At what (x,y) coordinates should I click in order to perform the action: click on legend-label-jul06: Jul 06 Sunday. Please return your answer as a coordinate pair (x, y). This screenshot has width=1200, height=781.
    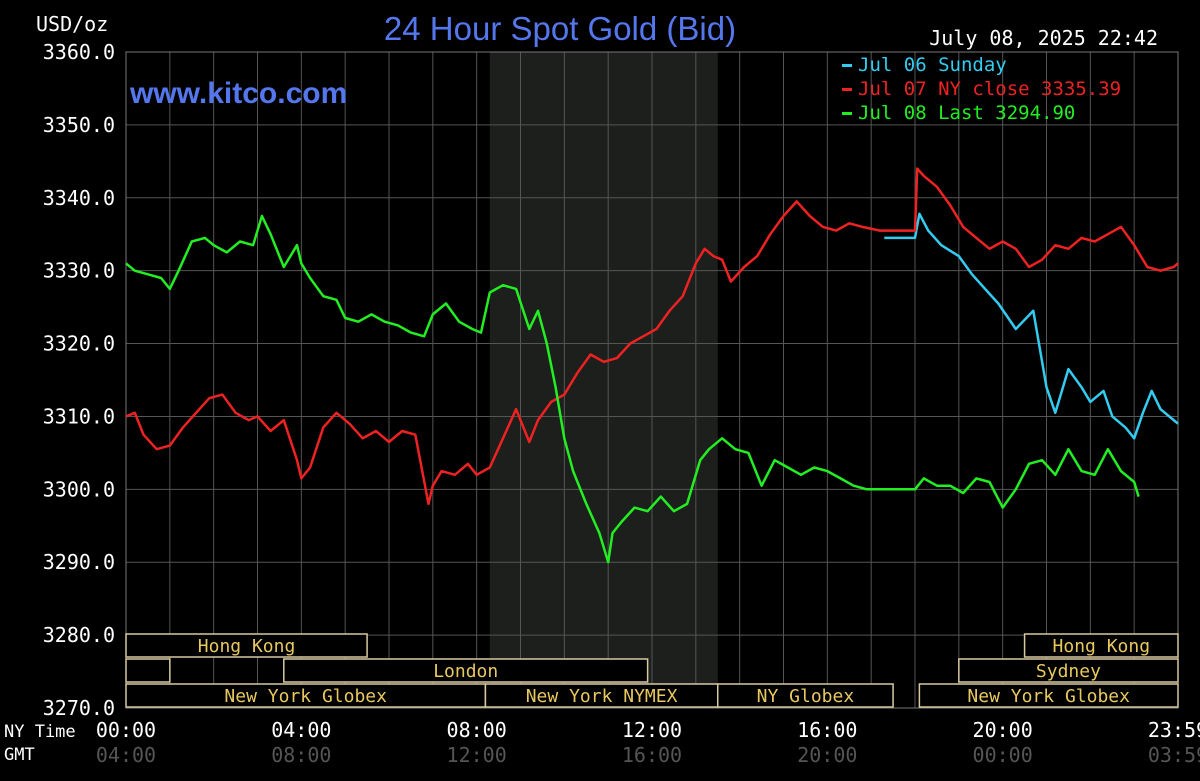
    Looking at the image, I should click on (932, 65).